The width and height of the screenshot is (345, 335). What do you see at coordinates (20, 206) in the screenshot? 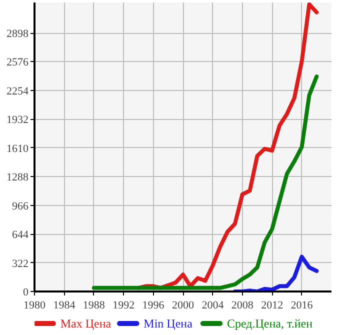
I see `y-tick-label: 966` at bounding box center [20, 206].